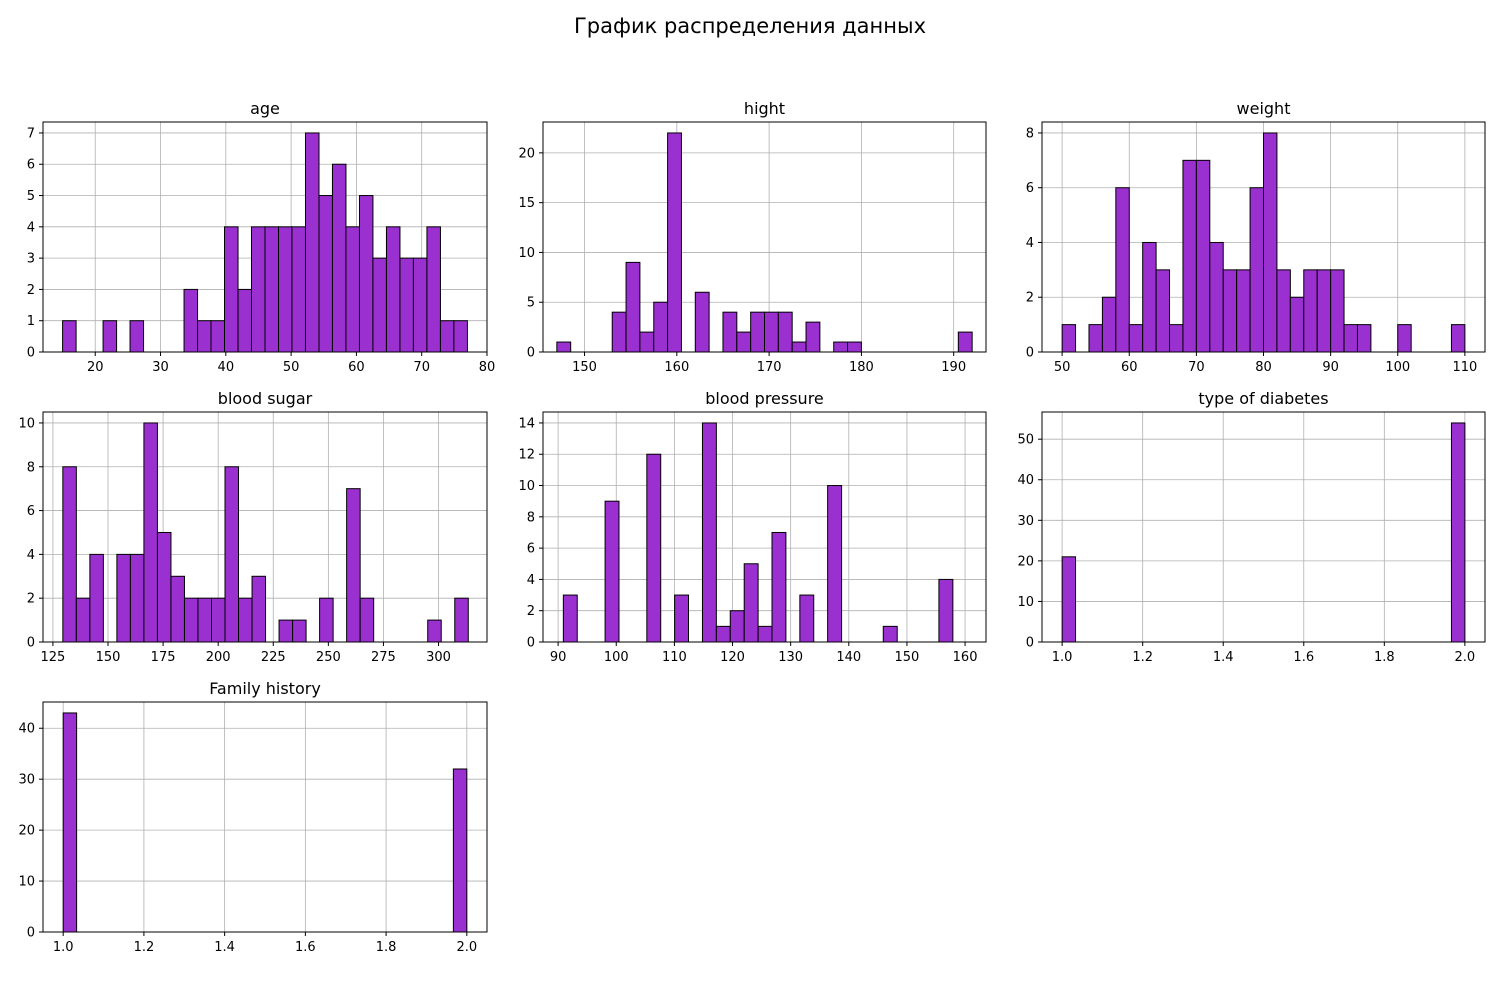  I want to click on x-tick-label: 160, so click(676, 367).